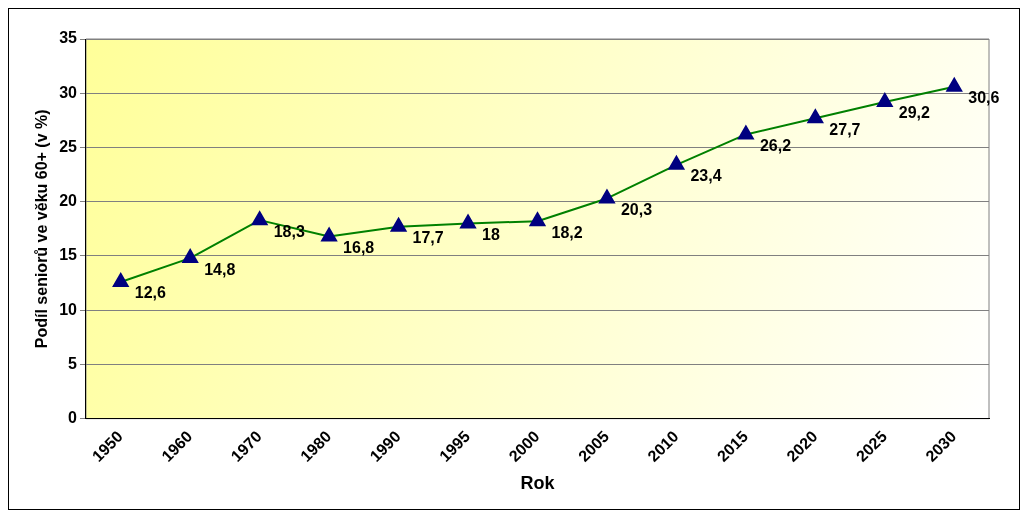 The image size is (1030, 520). I want to click on data-label: 26,2, so click(775, 145).